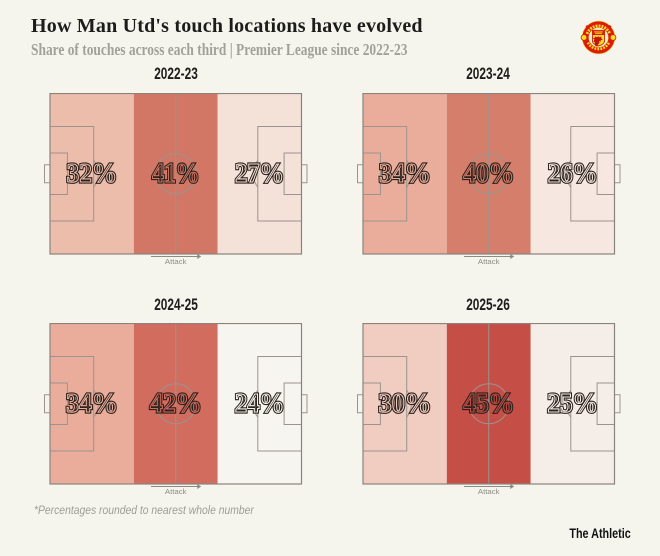 The width and height of the screenshot is (660, 556). What do you see at coordinates (573, 173) in the screenshot?
I see `svg-text: 26%` at bounding box center [573, 173].